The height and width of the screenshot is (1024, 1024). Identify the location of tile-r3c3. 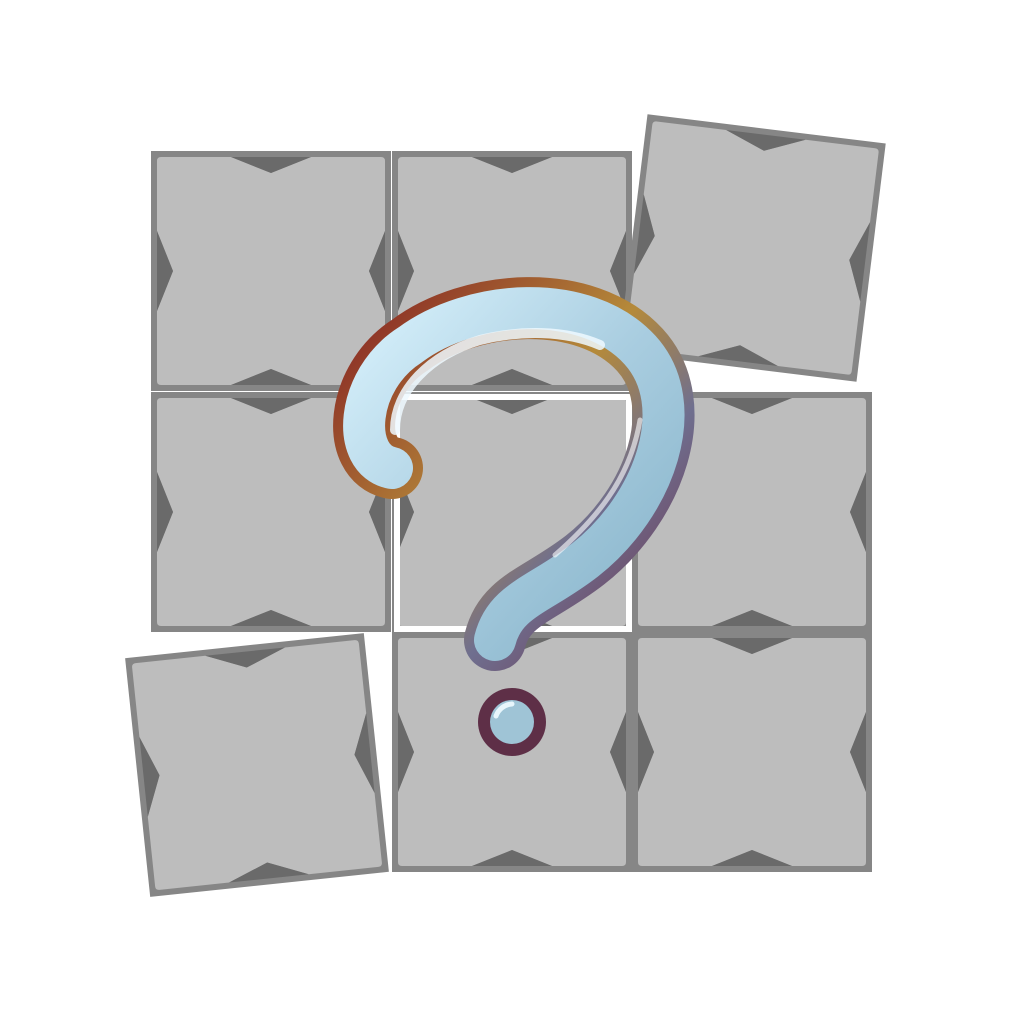
(752, 752).